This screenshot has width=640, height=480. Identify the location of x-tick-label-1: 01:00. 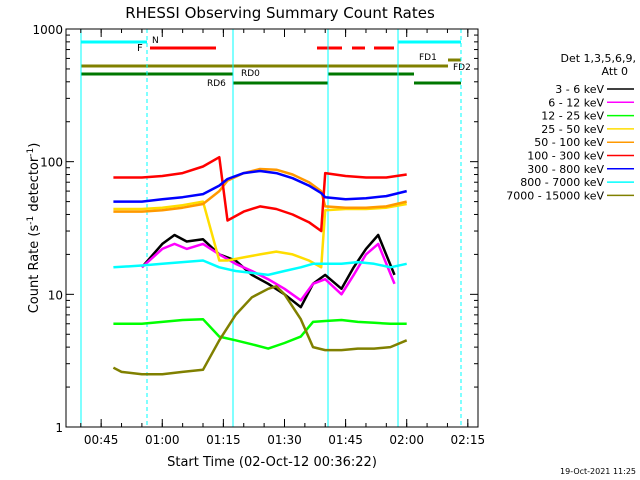
(162, 440).